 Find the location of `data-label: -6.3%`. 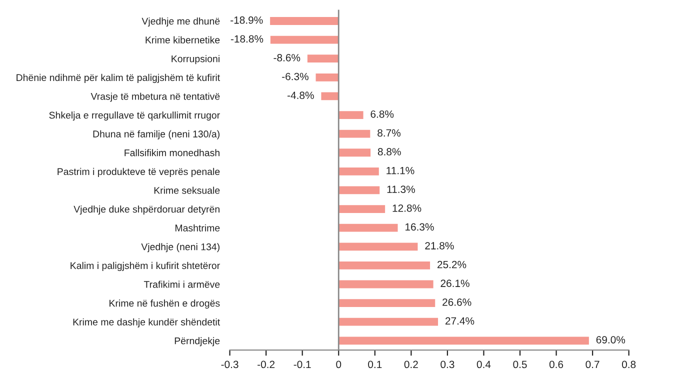

data-label: -6.3% is located at coordinates (295, 76).